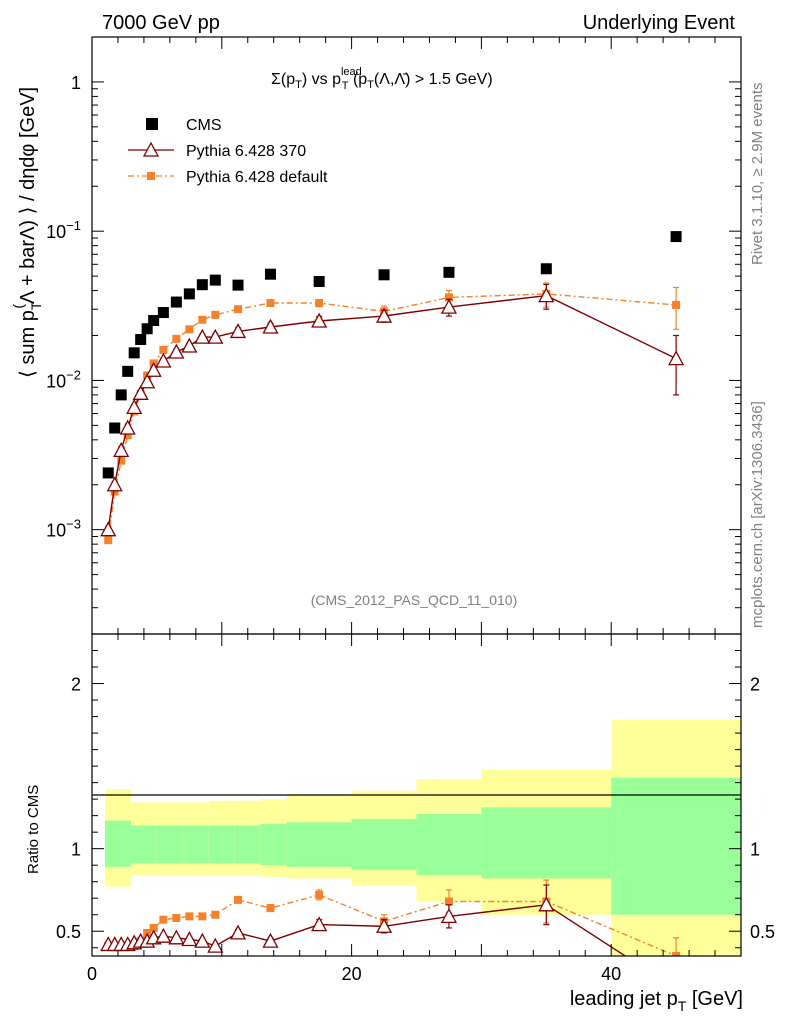 The image size is (786, 1024). I want to click on legend-marker-pythia370, so click(151, 149).